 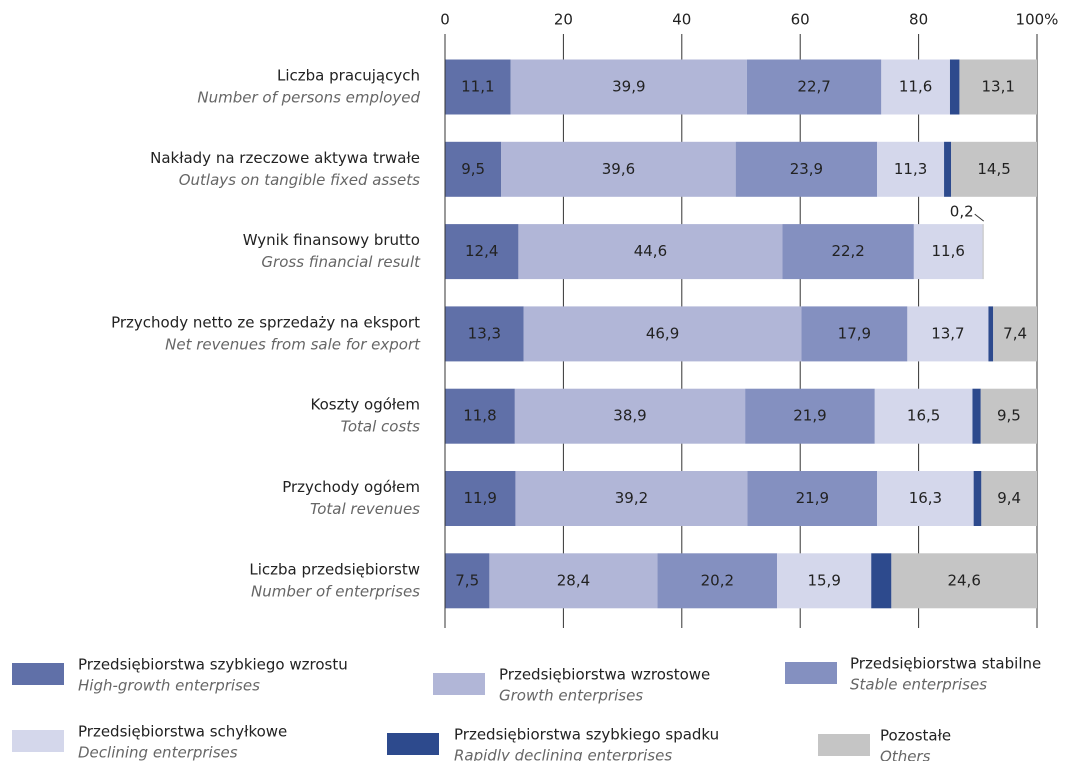 I want to click on category-label-en: Number of persons employed, so click(x=308, y=98).